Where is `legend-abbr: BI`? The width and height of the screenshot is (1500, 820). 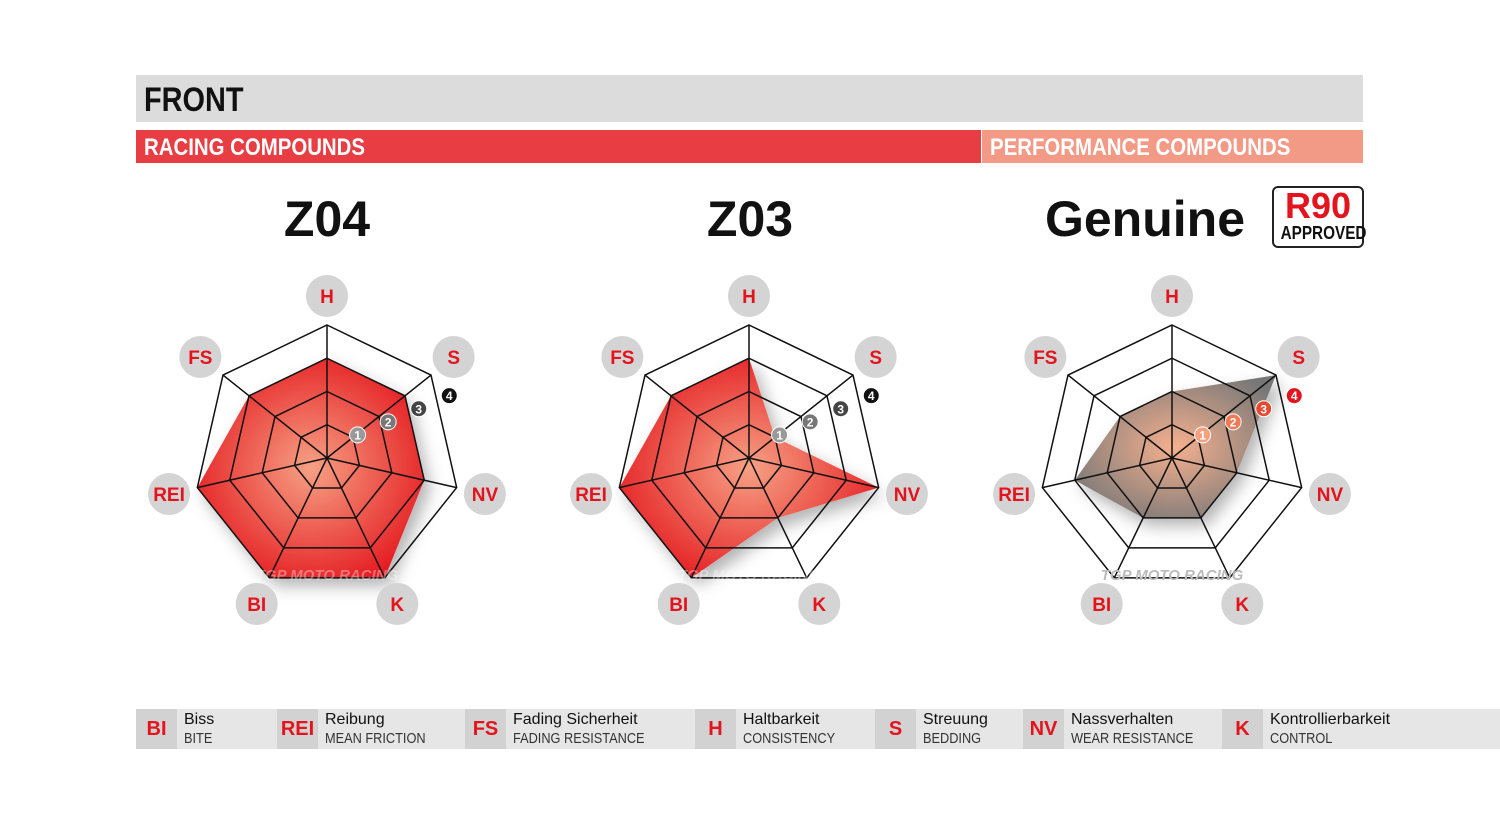 legend-abbr: BI is located at coordinates (156, 729).